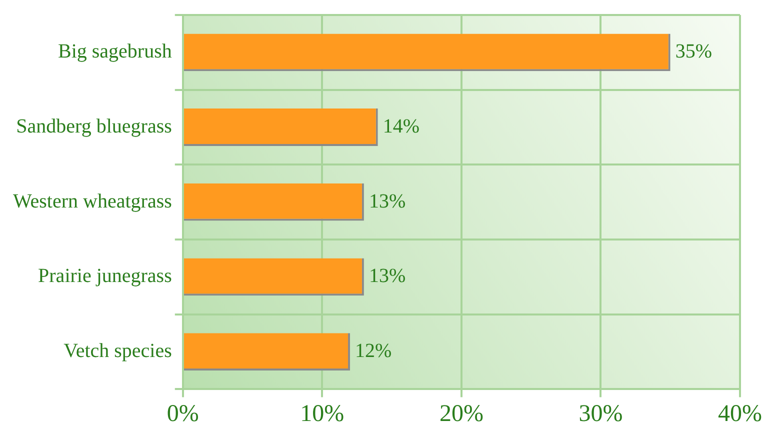 Image resolution: width=766 pixels, height=432 pixels. What do you see at coordinates (600, 413) in the screenshot?
I see `x-tick-label: 30%` at bounding box center [600, 413].